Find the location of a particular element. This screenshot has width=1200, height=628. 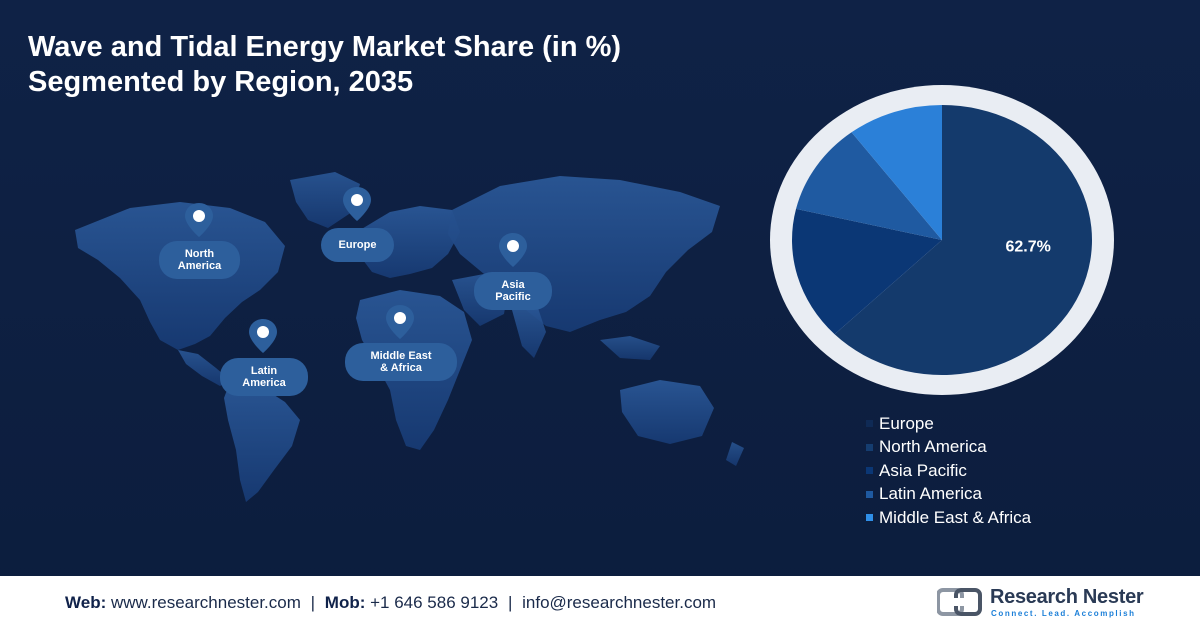

south-america-shape is located at coordinates (262, 442).